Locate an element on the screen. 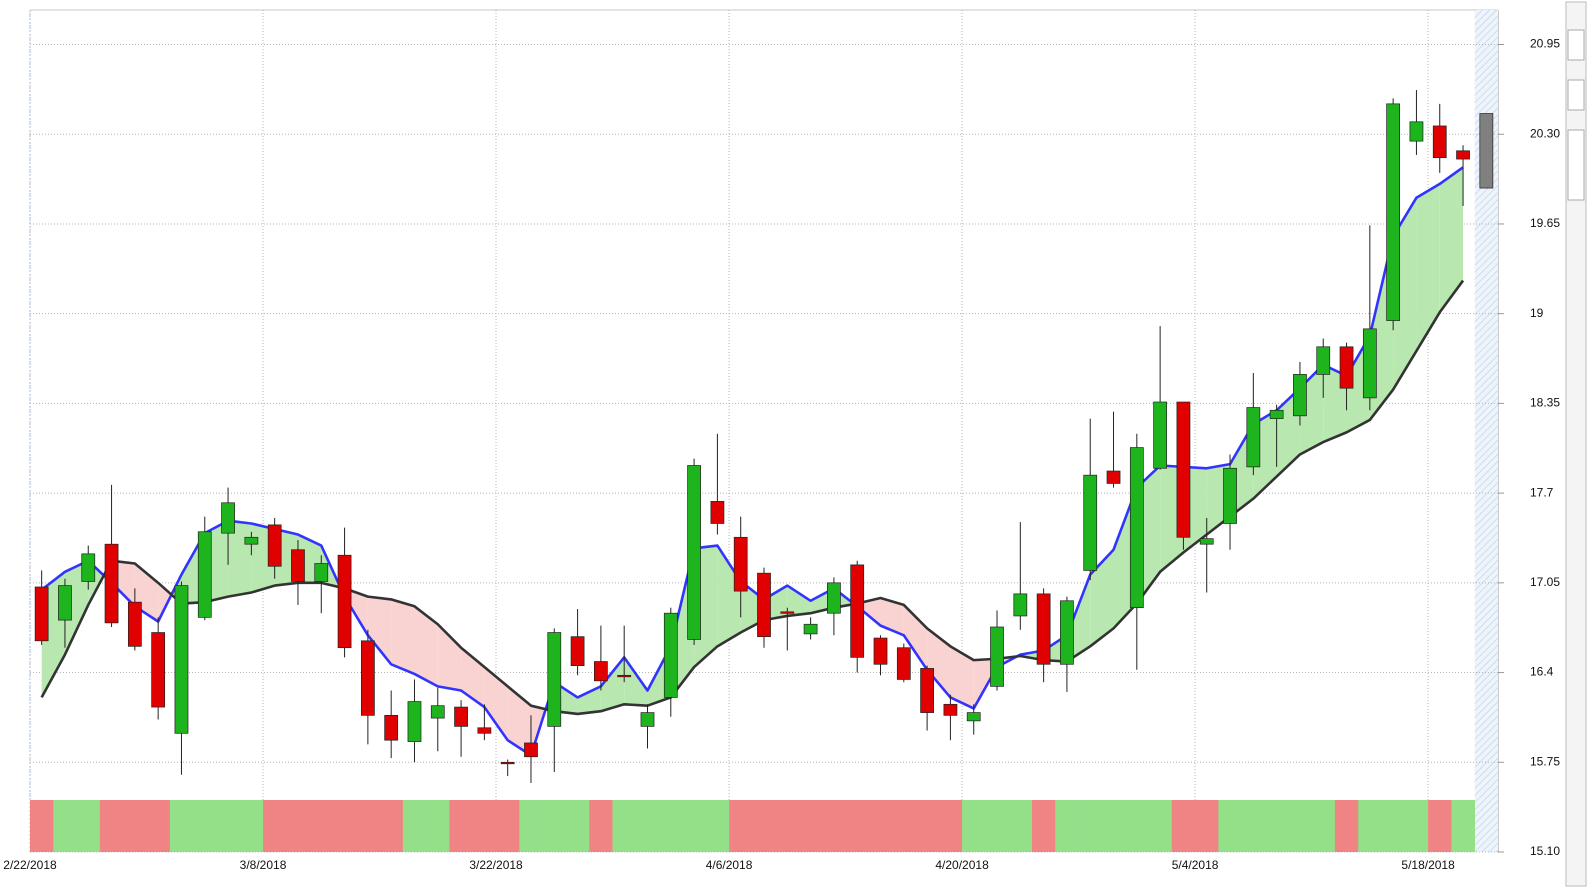 The width and height of the screenshot is (1588, 893). y-tick-label: 20.30 is located at coordinates (1545, 133).